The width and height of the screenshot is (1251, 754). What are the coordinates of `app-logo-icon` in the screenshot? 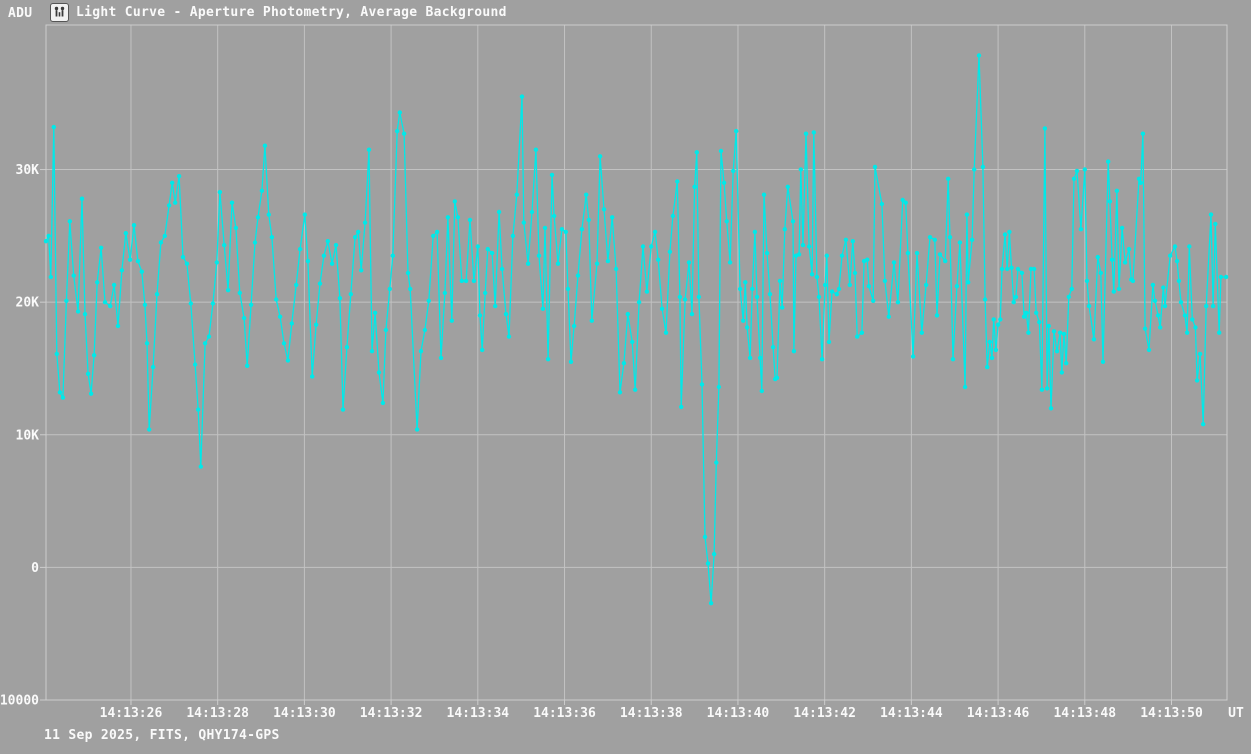 It's located at (59, 12).